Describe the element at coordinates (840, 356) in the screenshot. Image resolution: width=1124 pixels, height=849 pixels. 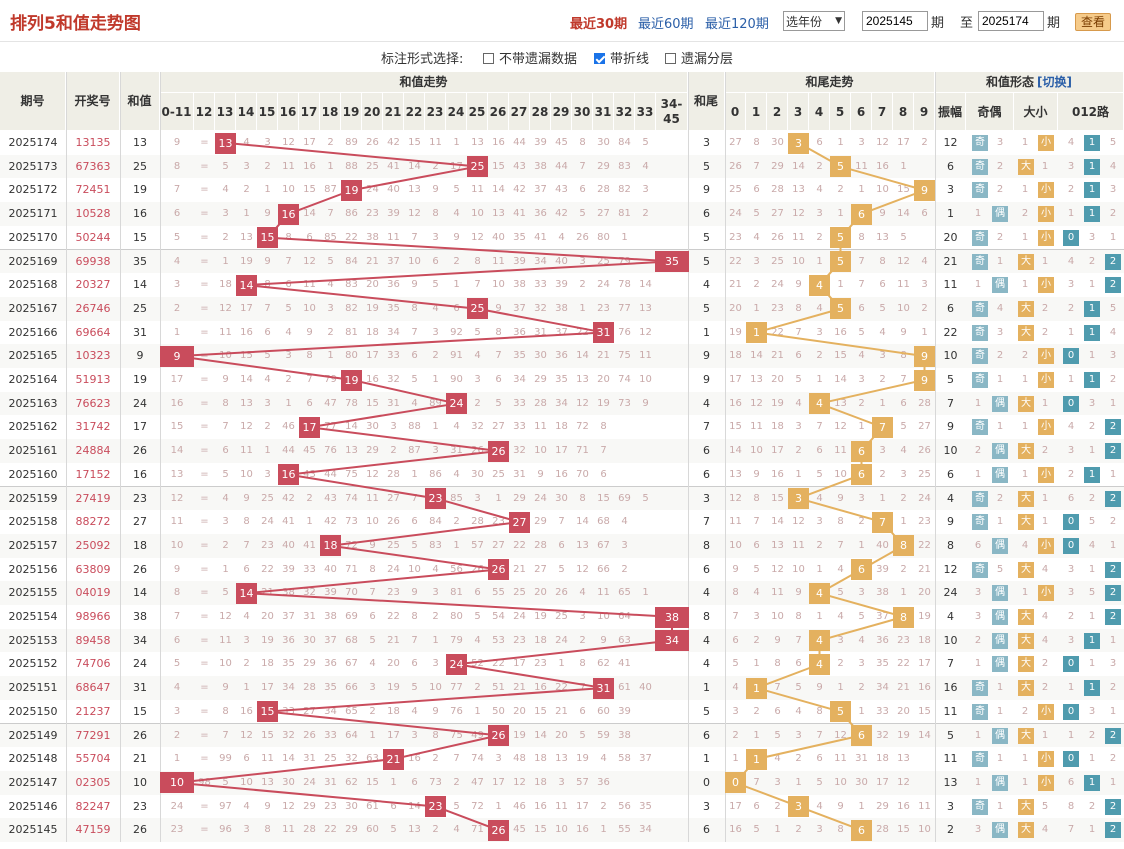
I see `tail-omission-cell: 15` at that location.